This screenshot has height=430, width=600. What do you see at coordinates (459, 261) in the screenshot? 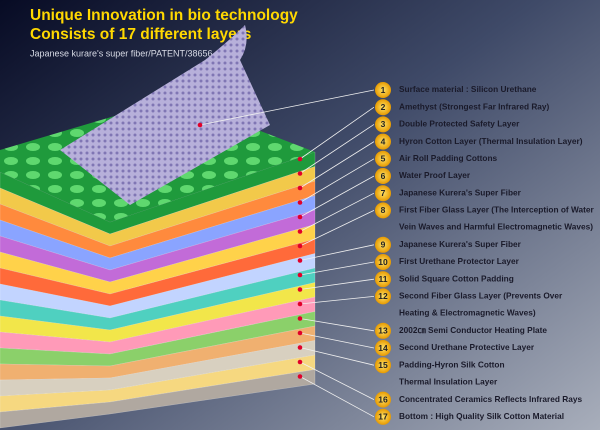
I see `layer-label: First Urethane Protector Layer` at bounding box center [459, 261].